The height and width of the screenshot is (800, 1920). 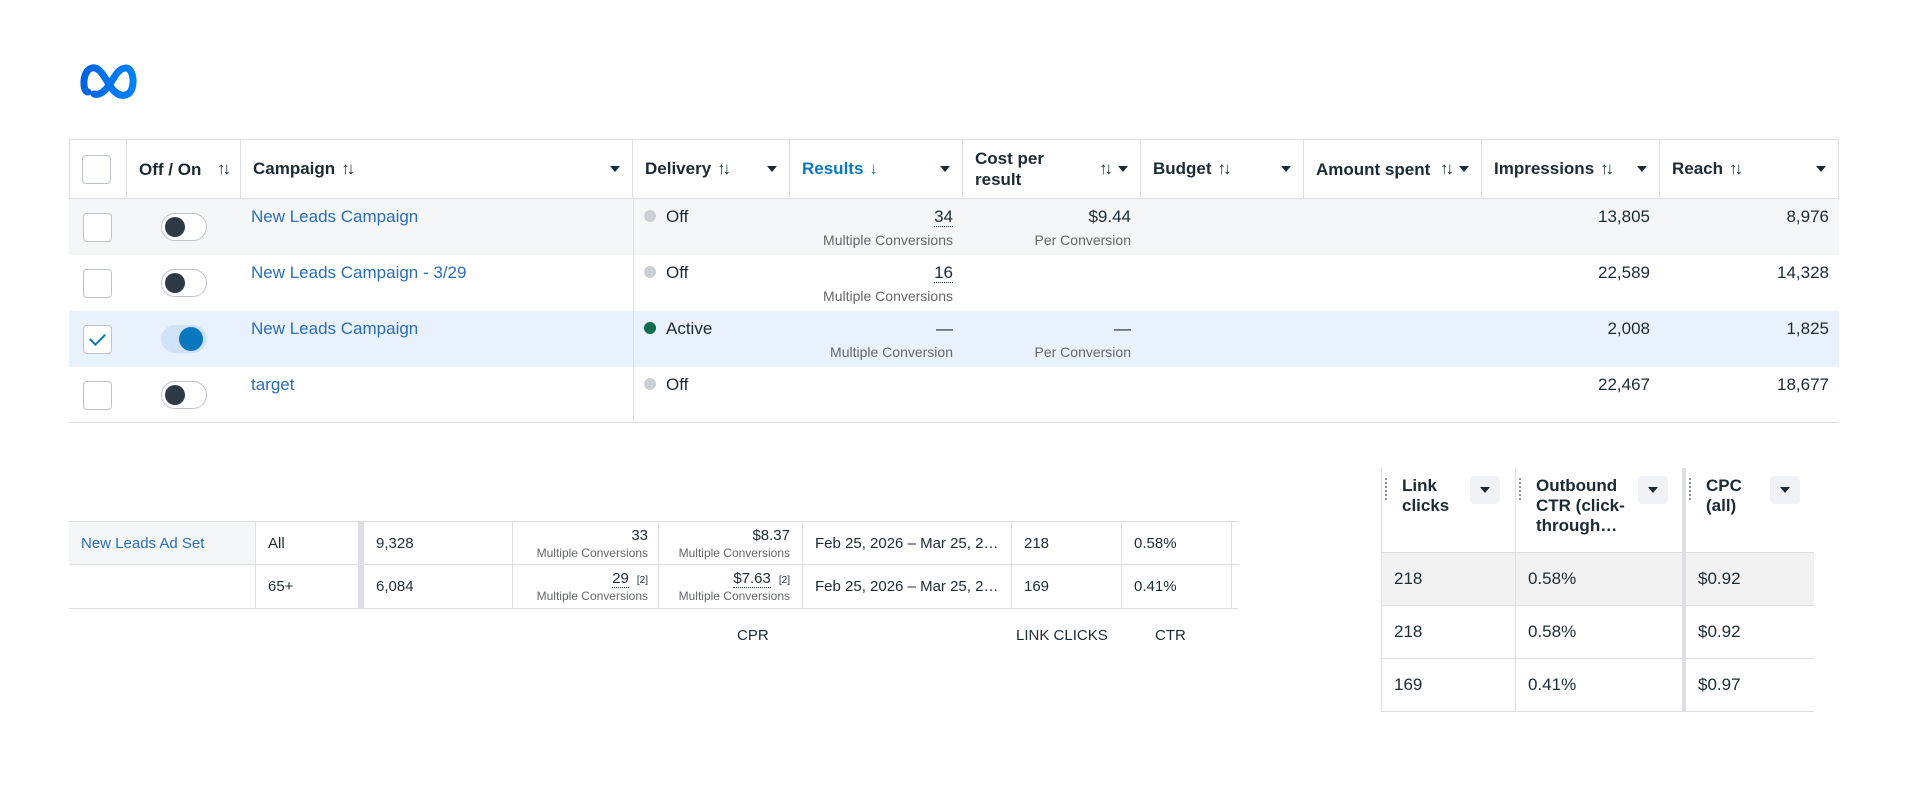 I want to click on sort-desc-icon: ↓, so click(x=873, y=168).